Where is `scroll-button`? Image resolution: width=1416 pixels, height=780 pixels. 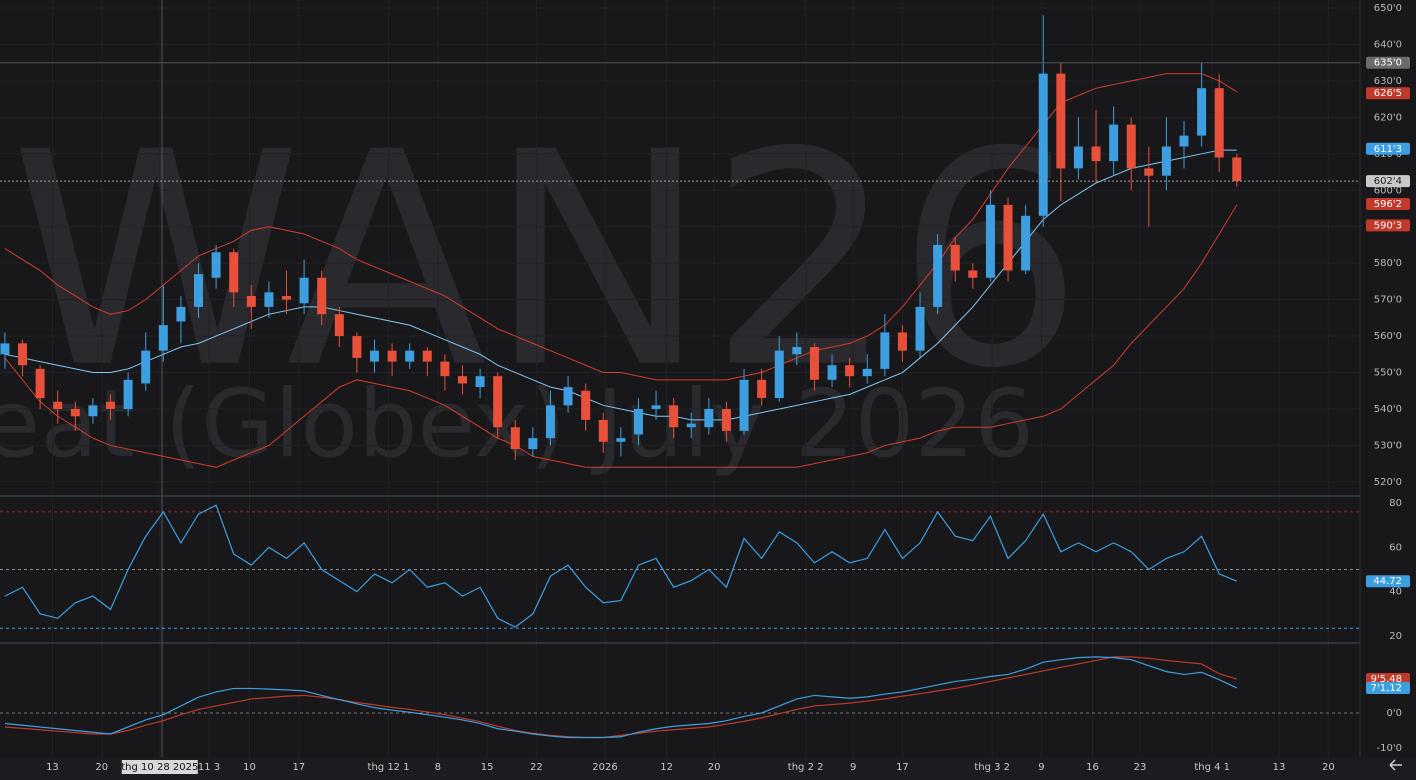 scroll-button is located at coordinates (1395, 765).